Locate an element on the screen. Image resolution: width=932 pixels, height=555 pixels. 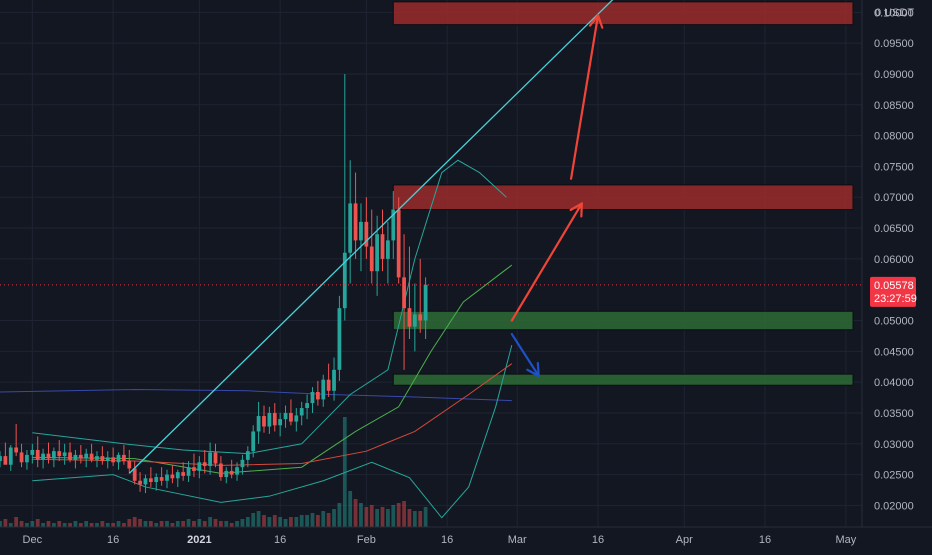
price-tick-label: 0.04500 is located at coordinates (894, 352).